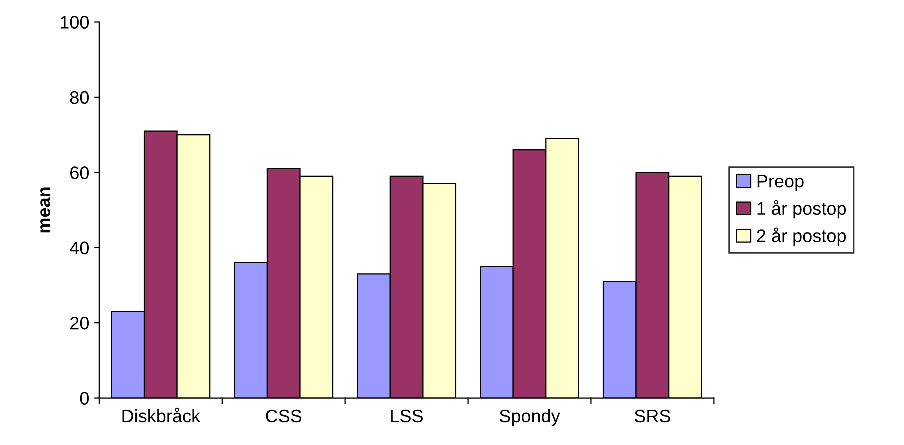 The height and width of the screenshot is (445, 904). I want to click on y-tick-label: 60, so click(80, 173).